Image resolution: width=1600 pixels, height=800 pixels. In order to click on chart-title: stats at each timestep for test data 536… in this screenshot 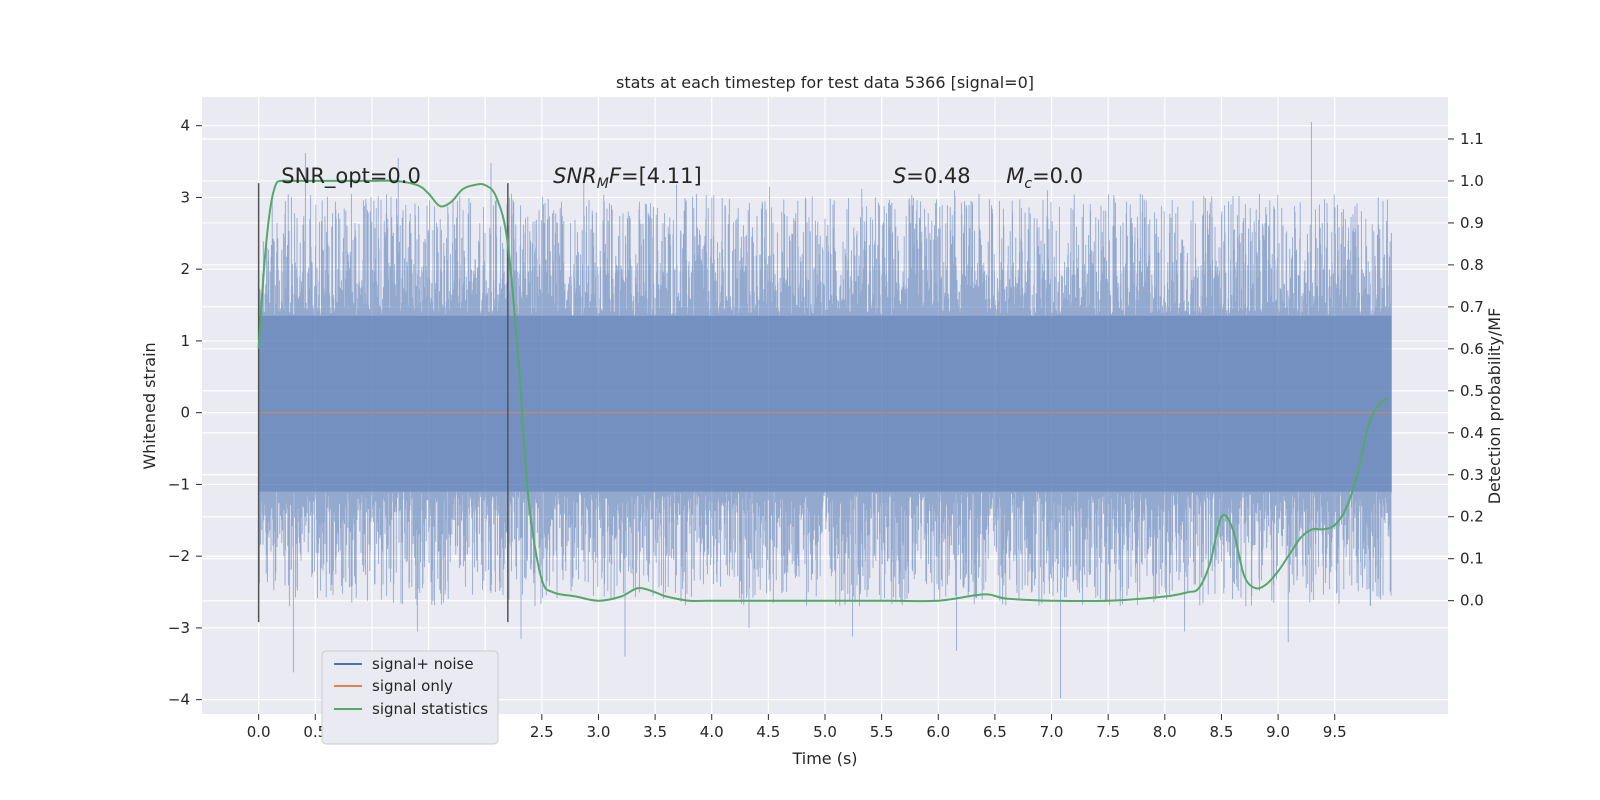, I will do `click(825, 82)`.